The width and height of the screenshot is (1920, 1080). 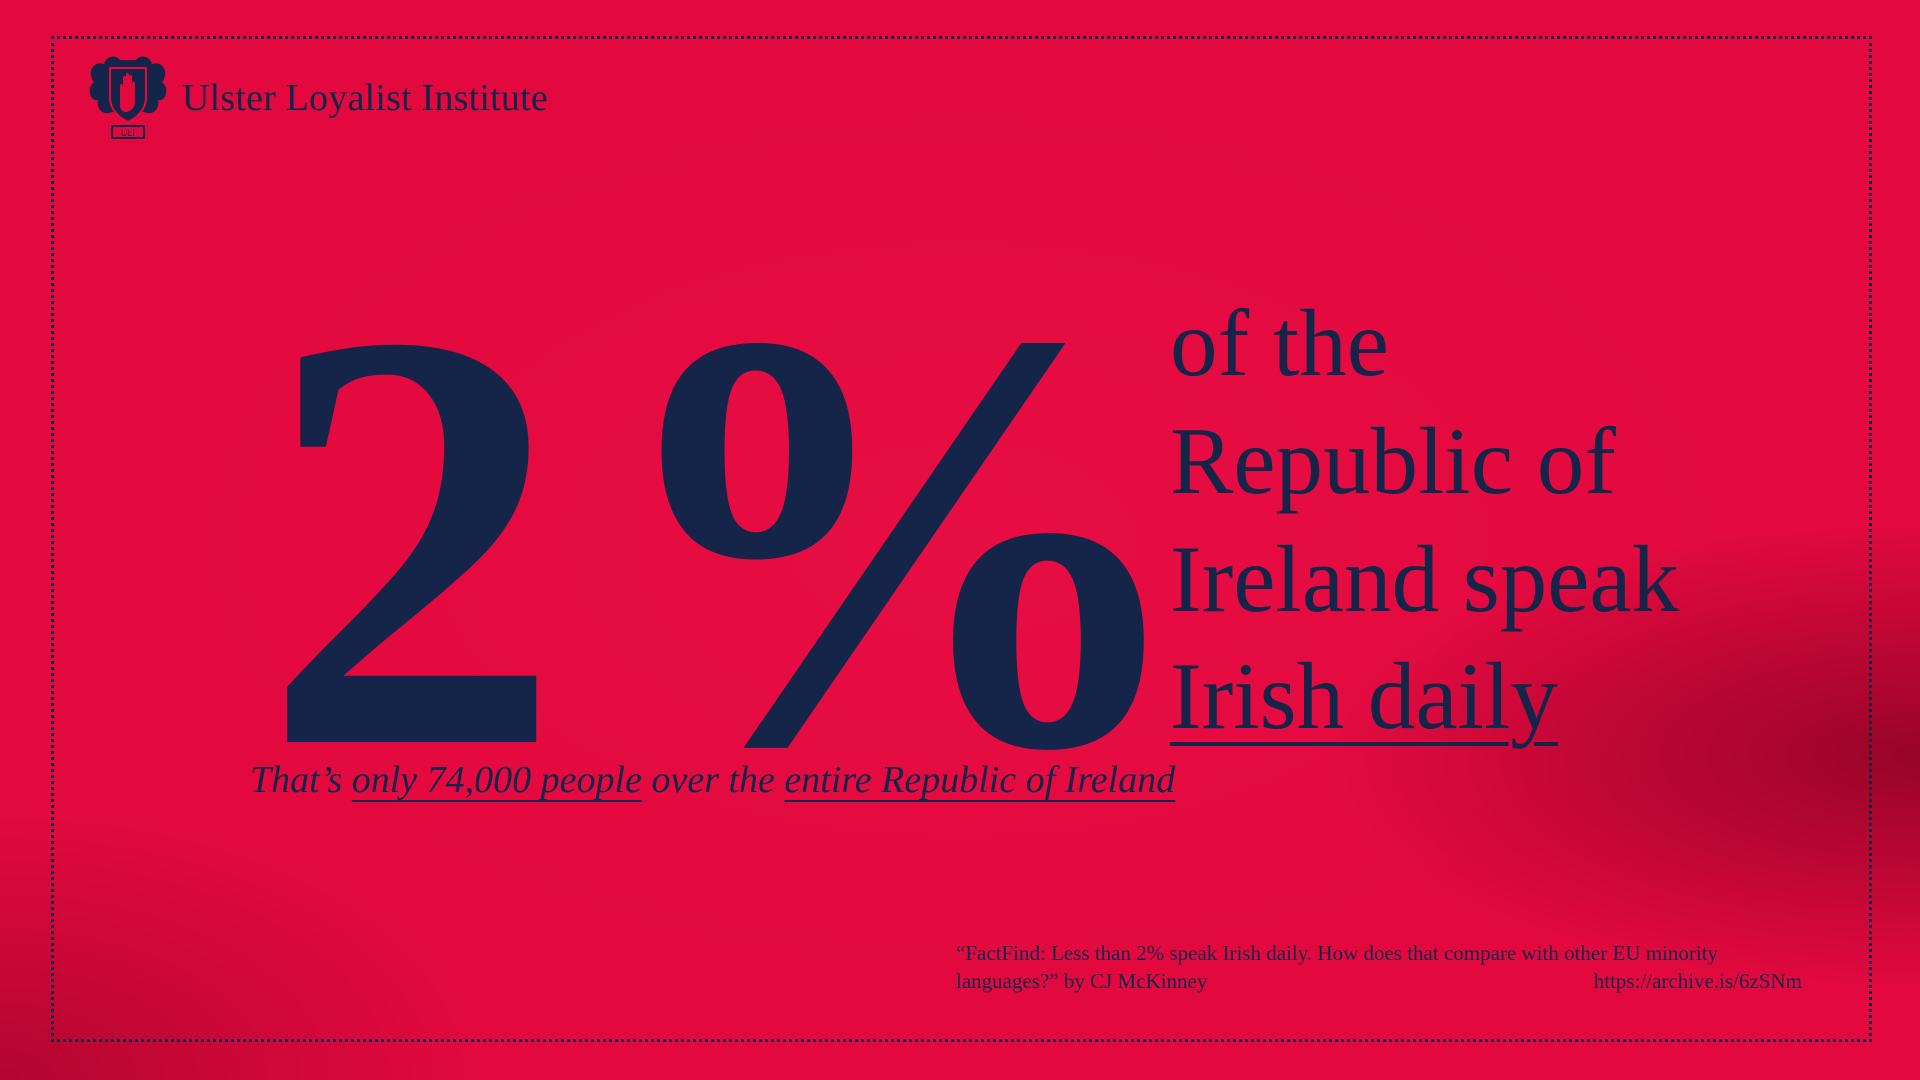 I want to click on brand-header: ULI Ulster Loyalist Institute, so click(x=317, y=98).